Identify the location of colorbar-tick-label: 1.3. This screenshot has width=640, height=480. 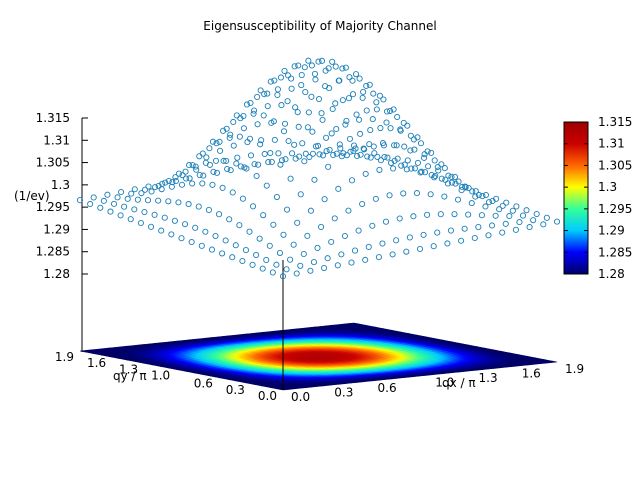
(607, 187).